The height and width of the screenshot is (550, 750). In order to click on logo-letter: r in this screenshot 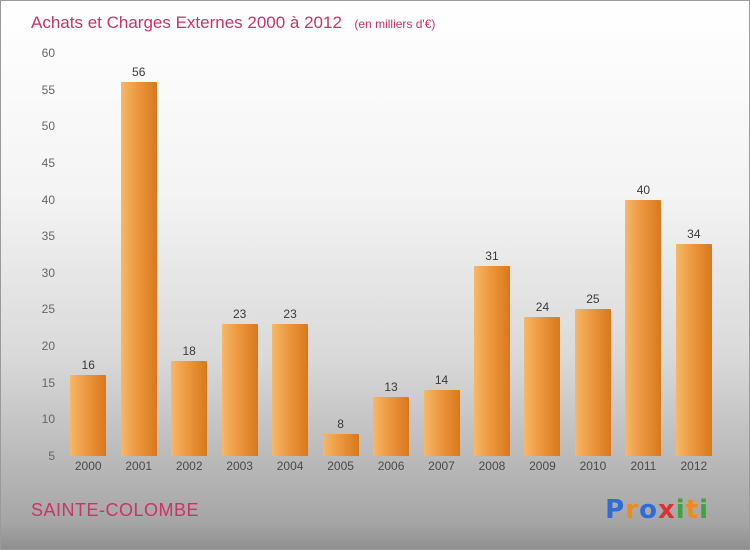, I will do `click(632, 510)`.